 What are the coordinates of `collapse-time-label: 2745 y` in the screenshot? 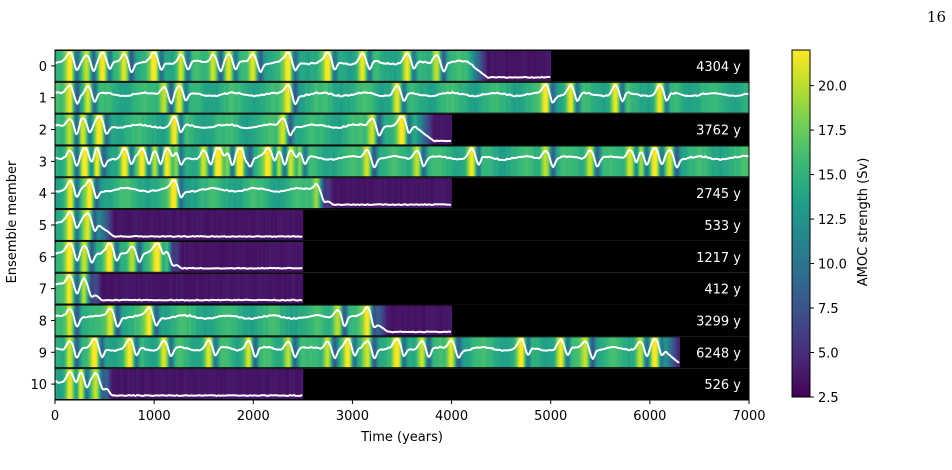 It's located at (718, 194).